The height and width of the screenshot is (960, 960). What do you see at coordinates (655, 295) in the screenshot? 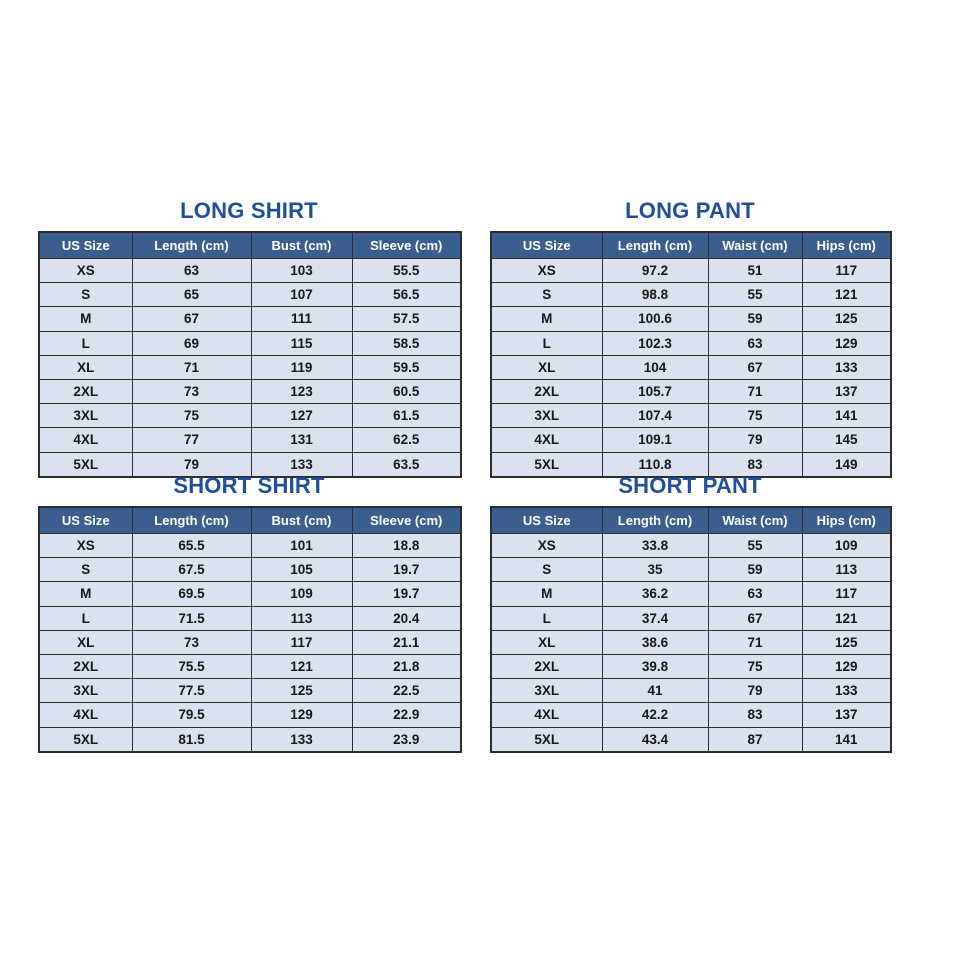
I see `cell-length: 98.8` at bounding box center [655, 295].